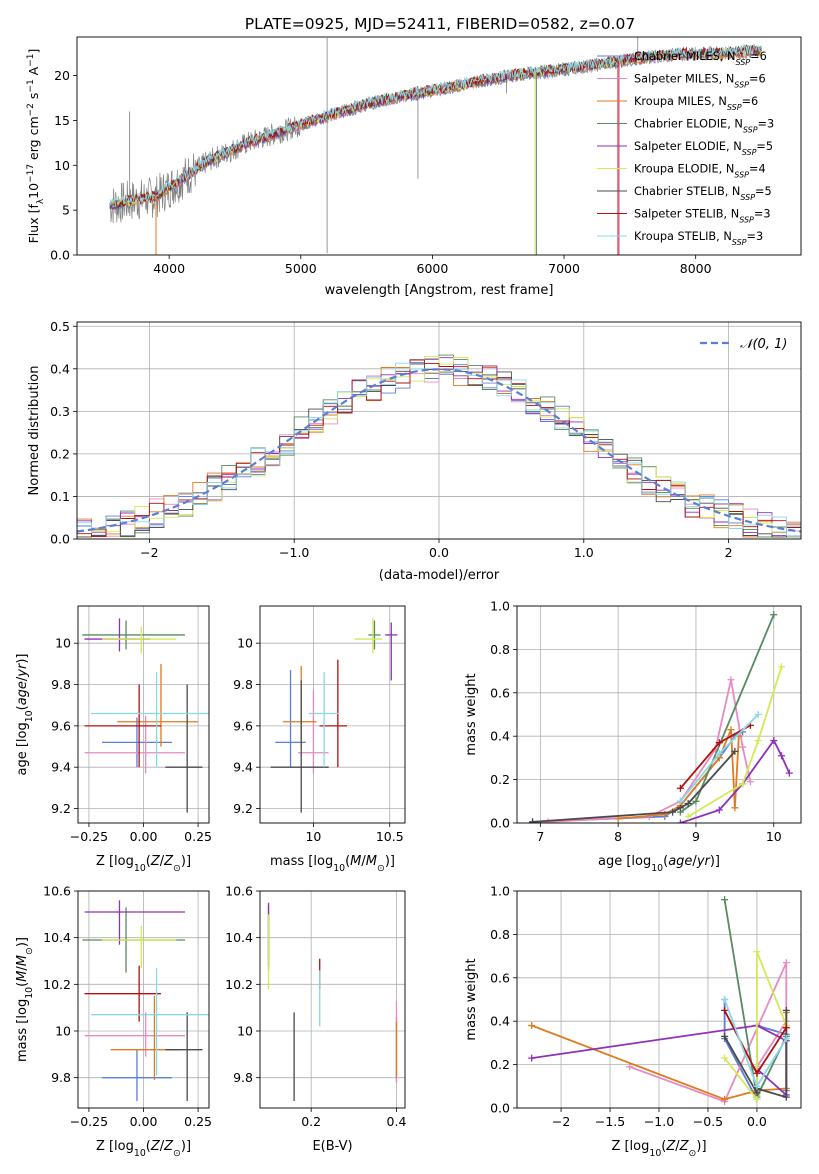 The width and height of the screenshot is (819, 1174). I want to click on residual-ylabel: Normed distribution, so click(34, 431).